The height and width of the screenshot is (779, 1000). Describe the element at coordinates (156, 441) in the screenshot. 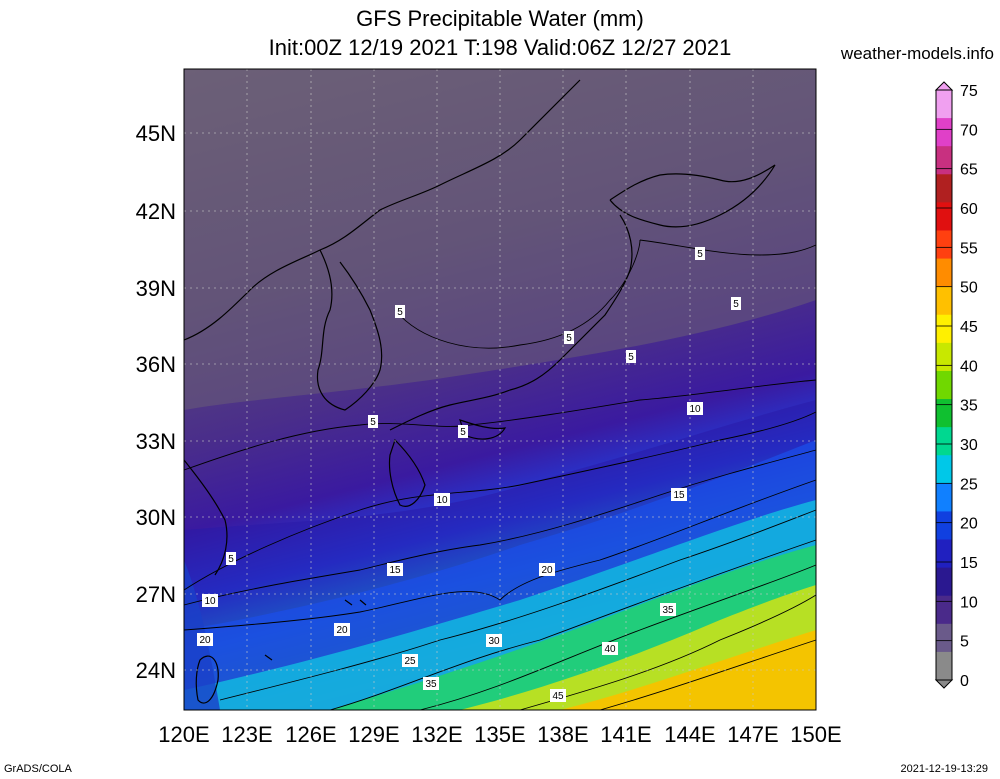

I see `lat-label: 33N` at that location.